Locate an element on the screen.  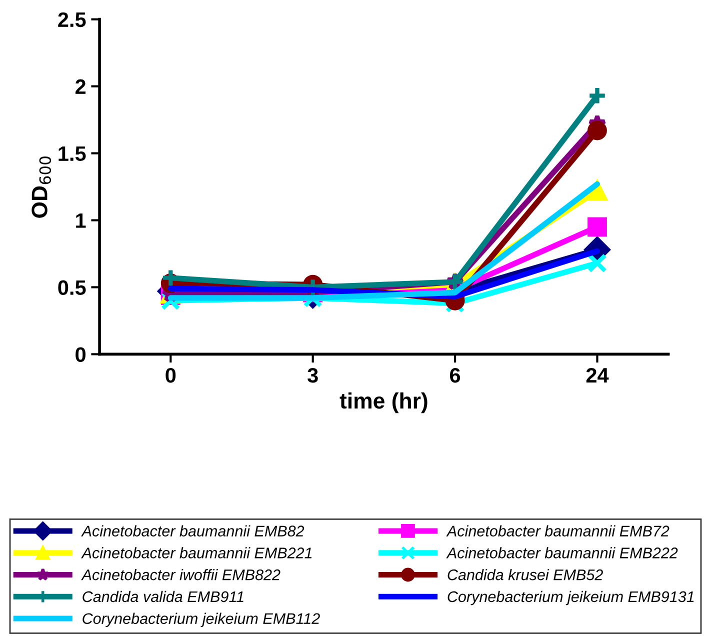
legend-label: Acinetobacter baumannii EMB222 is located at coordinates (562, 552).